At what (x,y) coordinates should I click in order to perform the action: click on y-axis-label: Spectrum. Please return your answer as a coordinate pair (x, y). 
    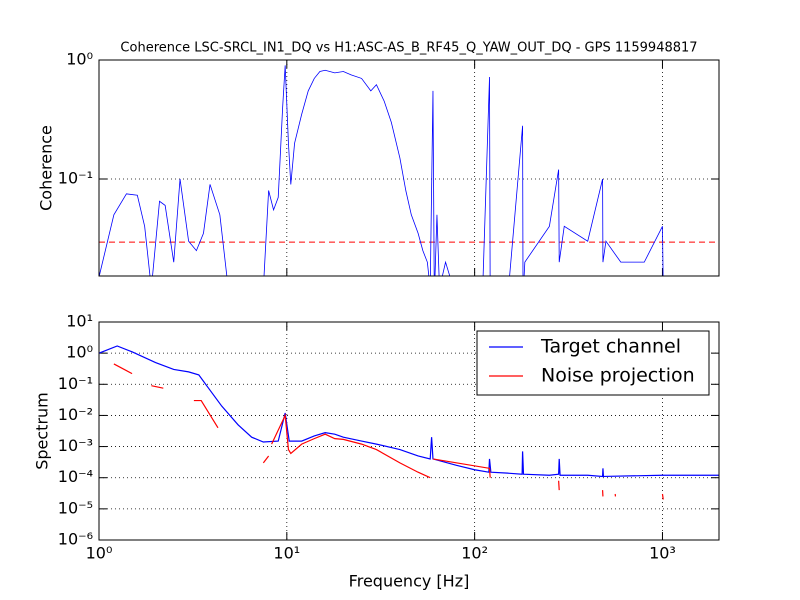
    Looking at the image, I should click on (42, 431).